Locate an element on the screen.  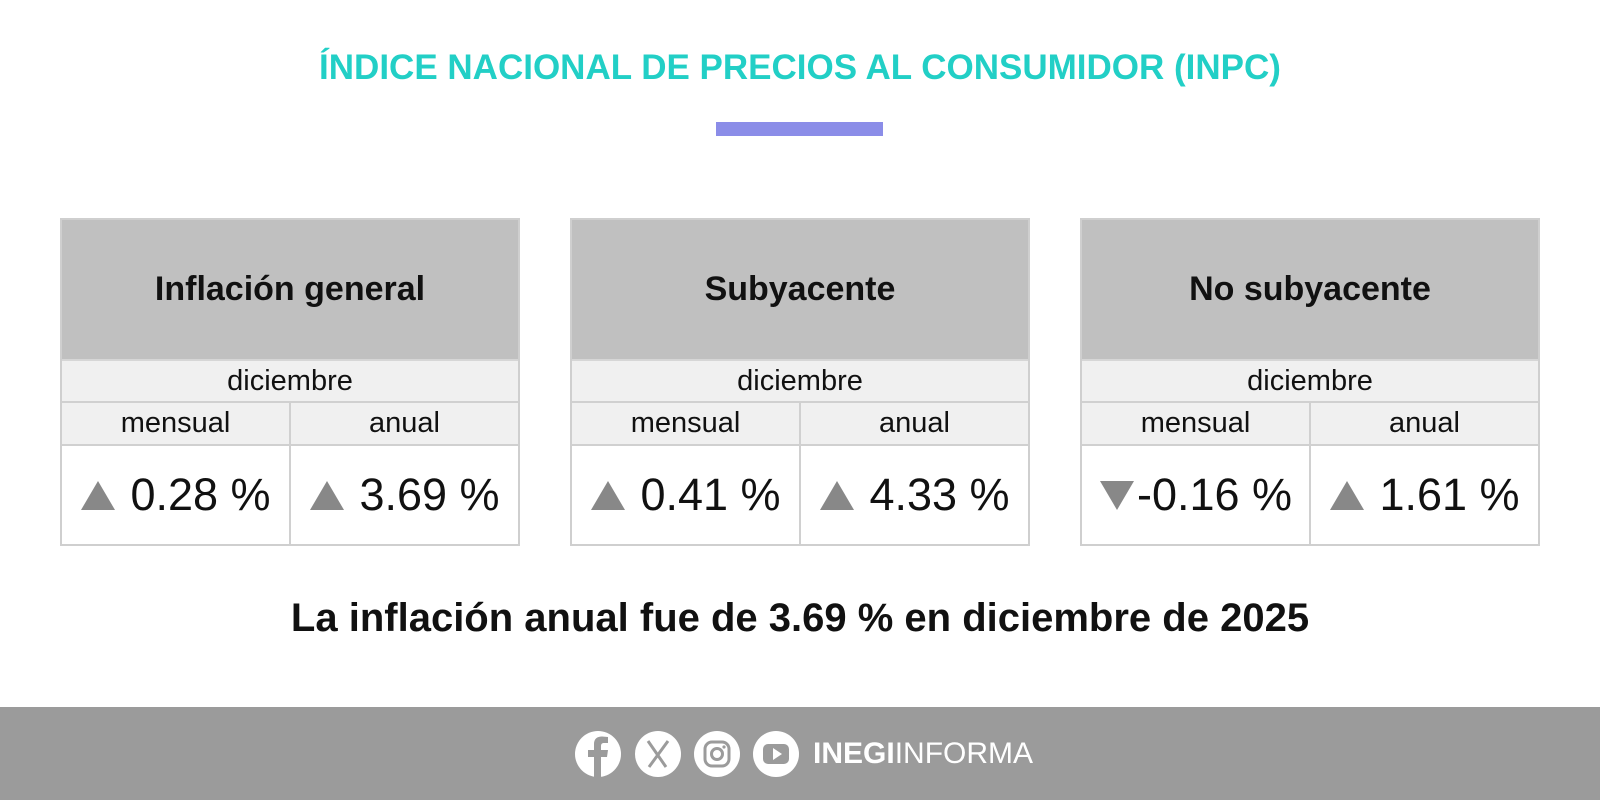
value-cell: 0.41 % is located at coordinates (685, 495).